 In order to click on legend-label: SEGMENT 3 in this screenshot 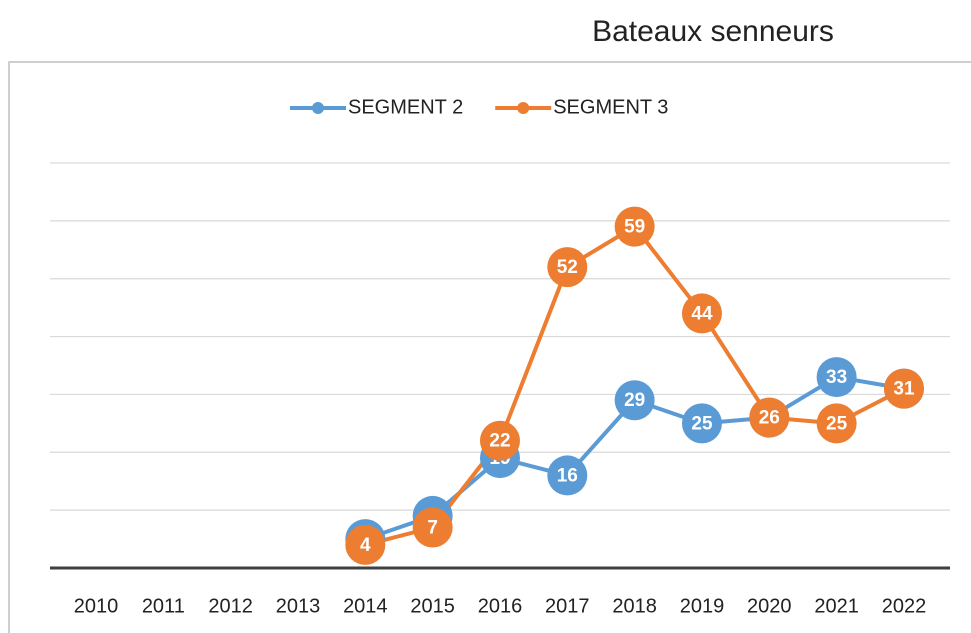, I will do `click(610, 107)`.